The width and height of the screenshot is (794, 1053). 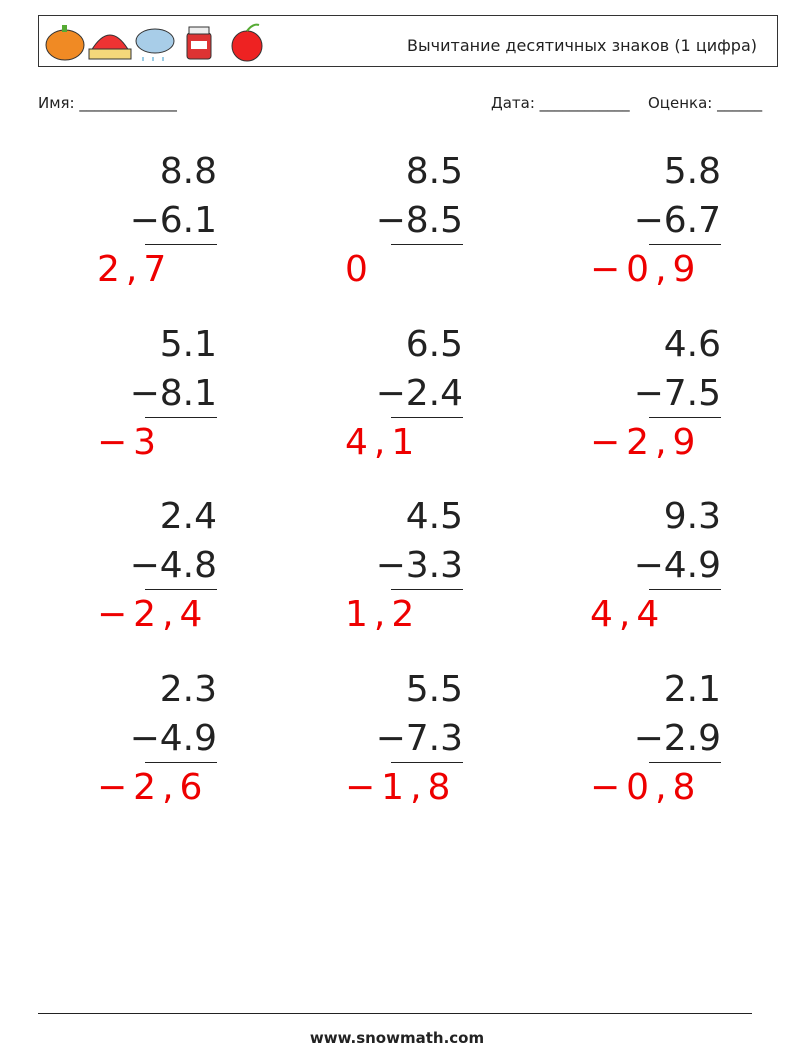 What do you see at coordinates (677, 220) in the screenshot?
I see `subtrahend: −6.7` at bounding box center [677, 220].